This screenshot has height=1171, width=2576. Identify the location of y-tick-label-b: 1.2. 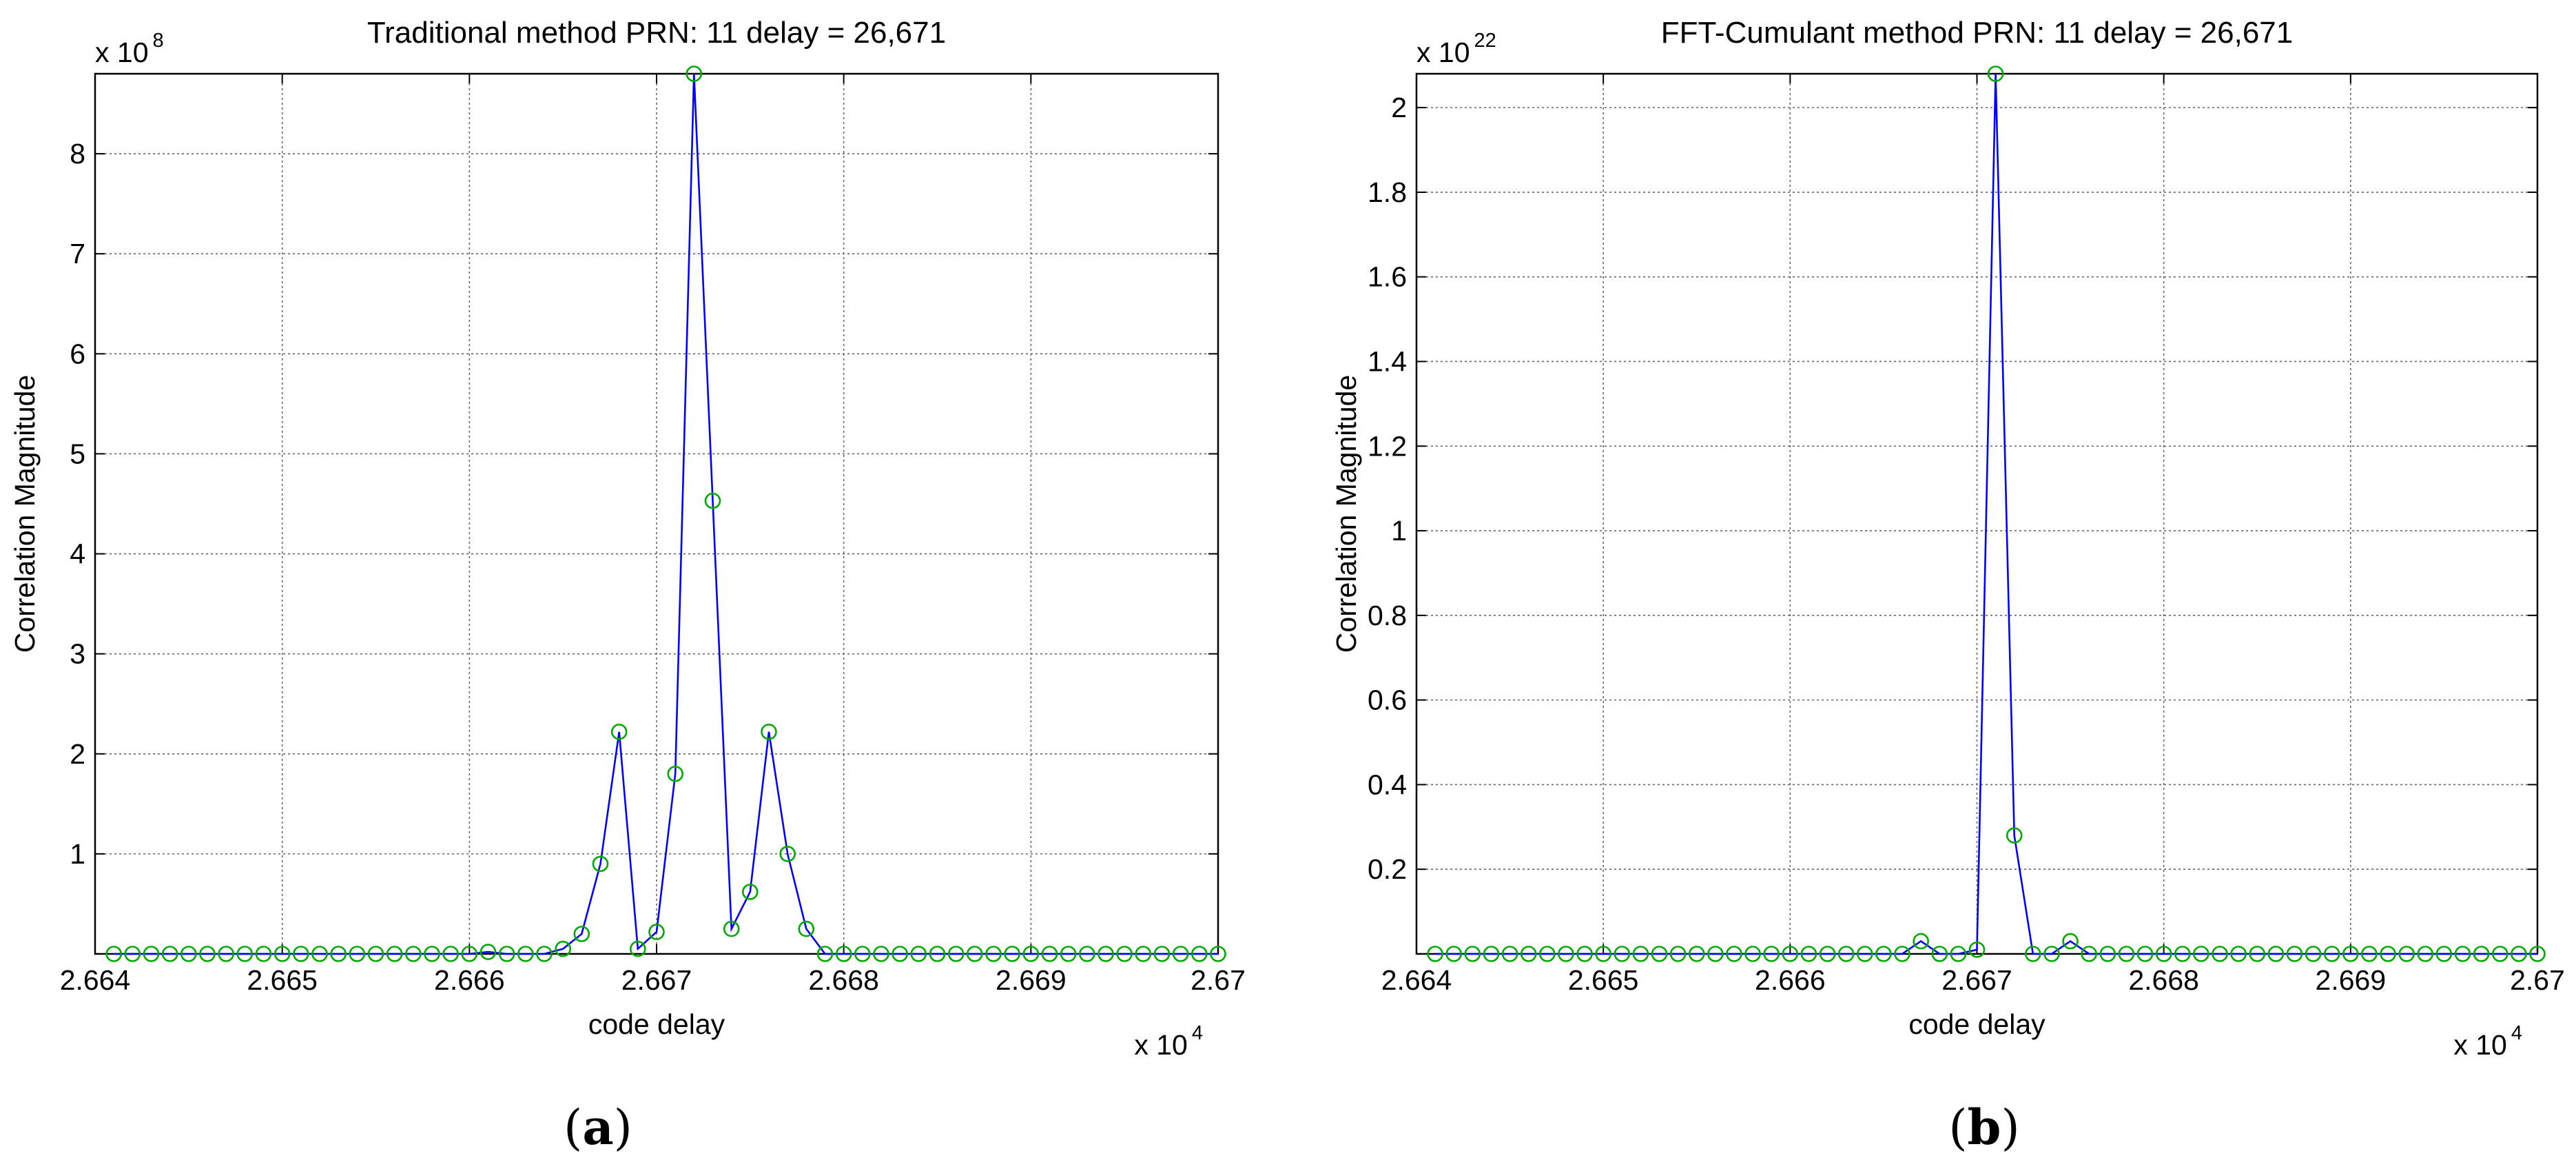
(1387, 446).